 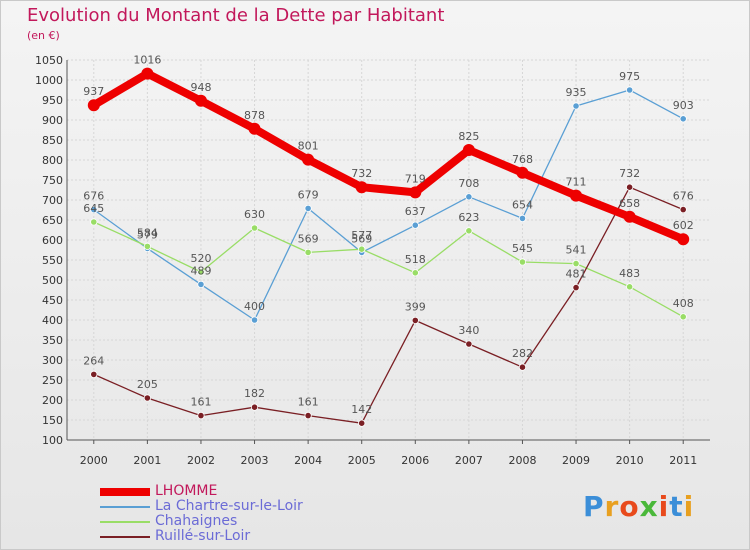 I want to click on y-tick-label: 150, so click(x=52, y=420).